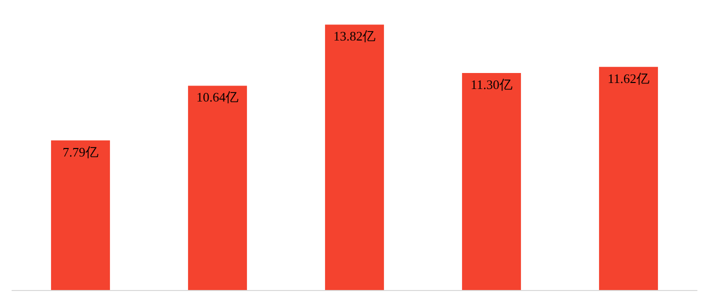 The image size is (710, 300). Describe the element at coordinates (629, 78) in the screenshot. I see `data-label: 11.62亿` at that location.